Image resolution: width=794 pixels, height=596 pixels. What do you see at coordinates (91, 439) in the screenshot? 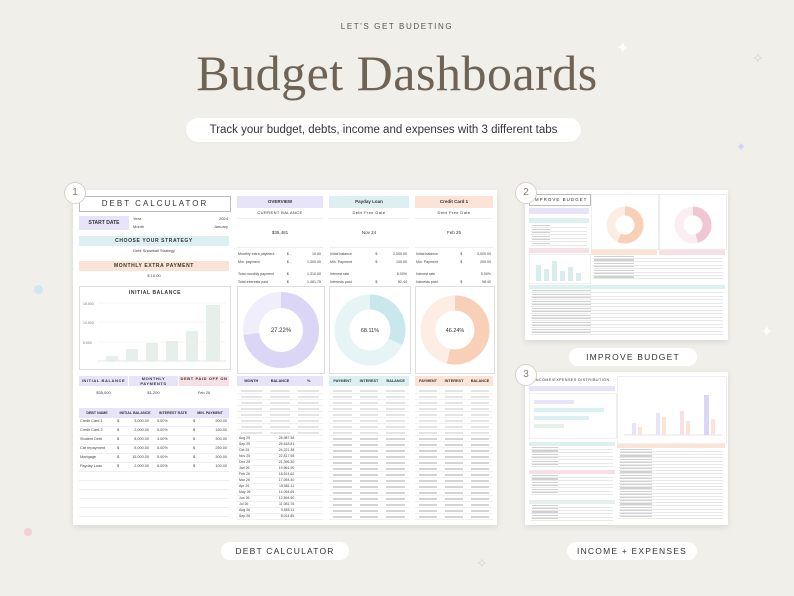
I see `table-cell: Student Debt` at bounding box center [91, 439].